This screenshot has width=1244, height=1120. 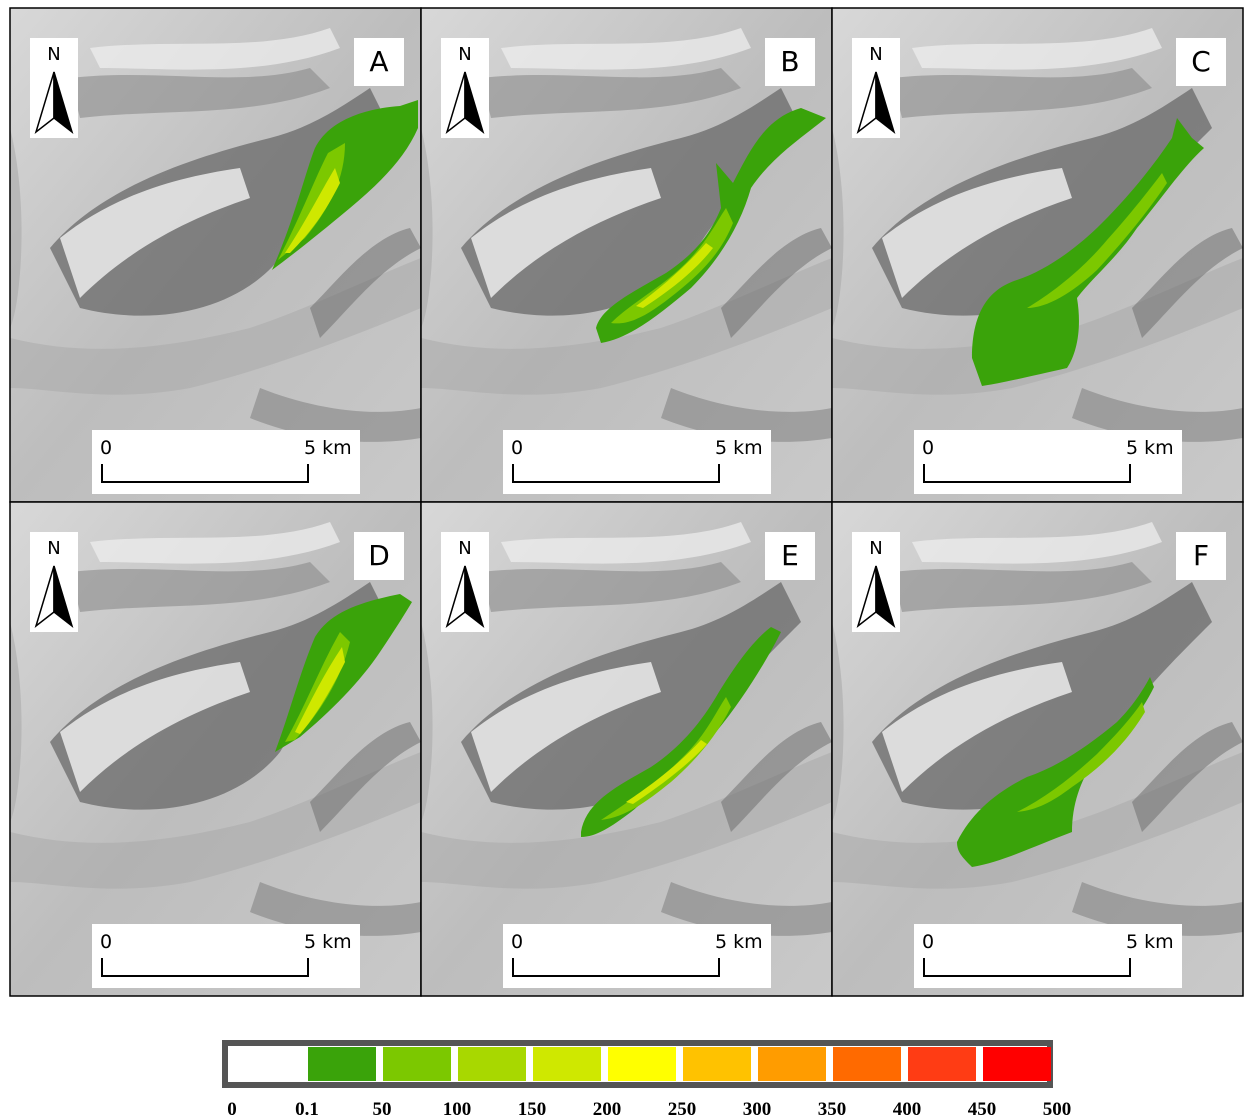 I want to click on legend-tick-label: 50, so click(x=382, y=1109).